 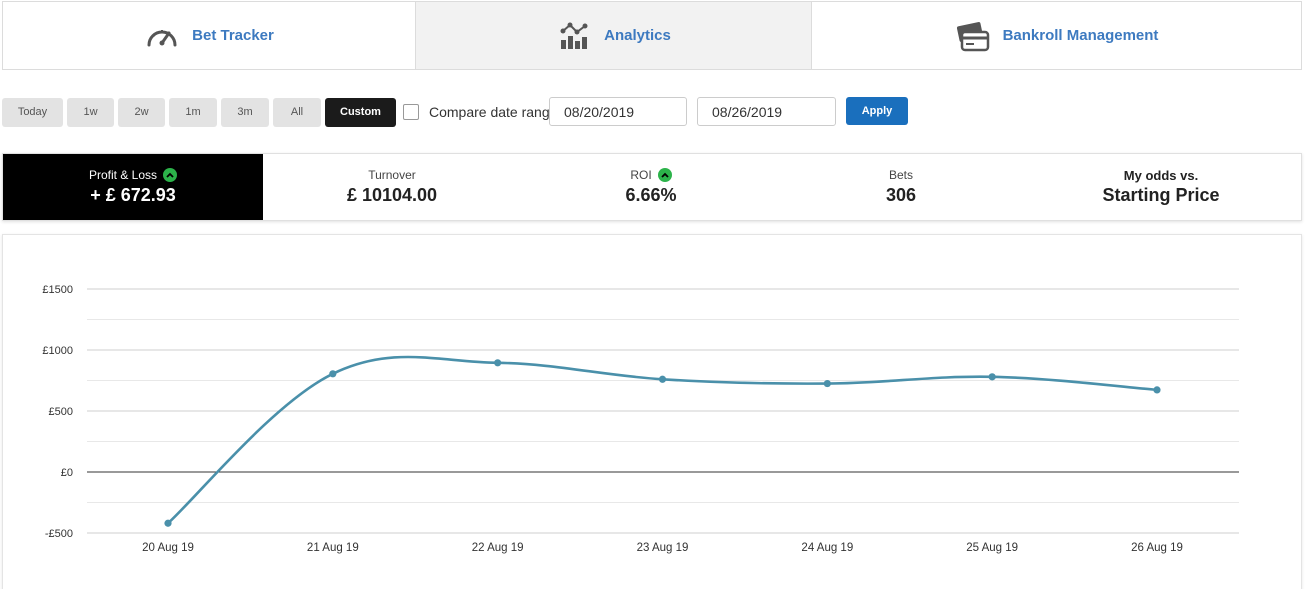 I want to click on tab-bet-tracker: Bet Tracker, so click(x=209, y=35).